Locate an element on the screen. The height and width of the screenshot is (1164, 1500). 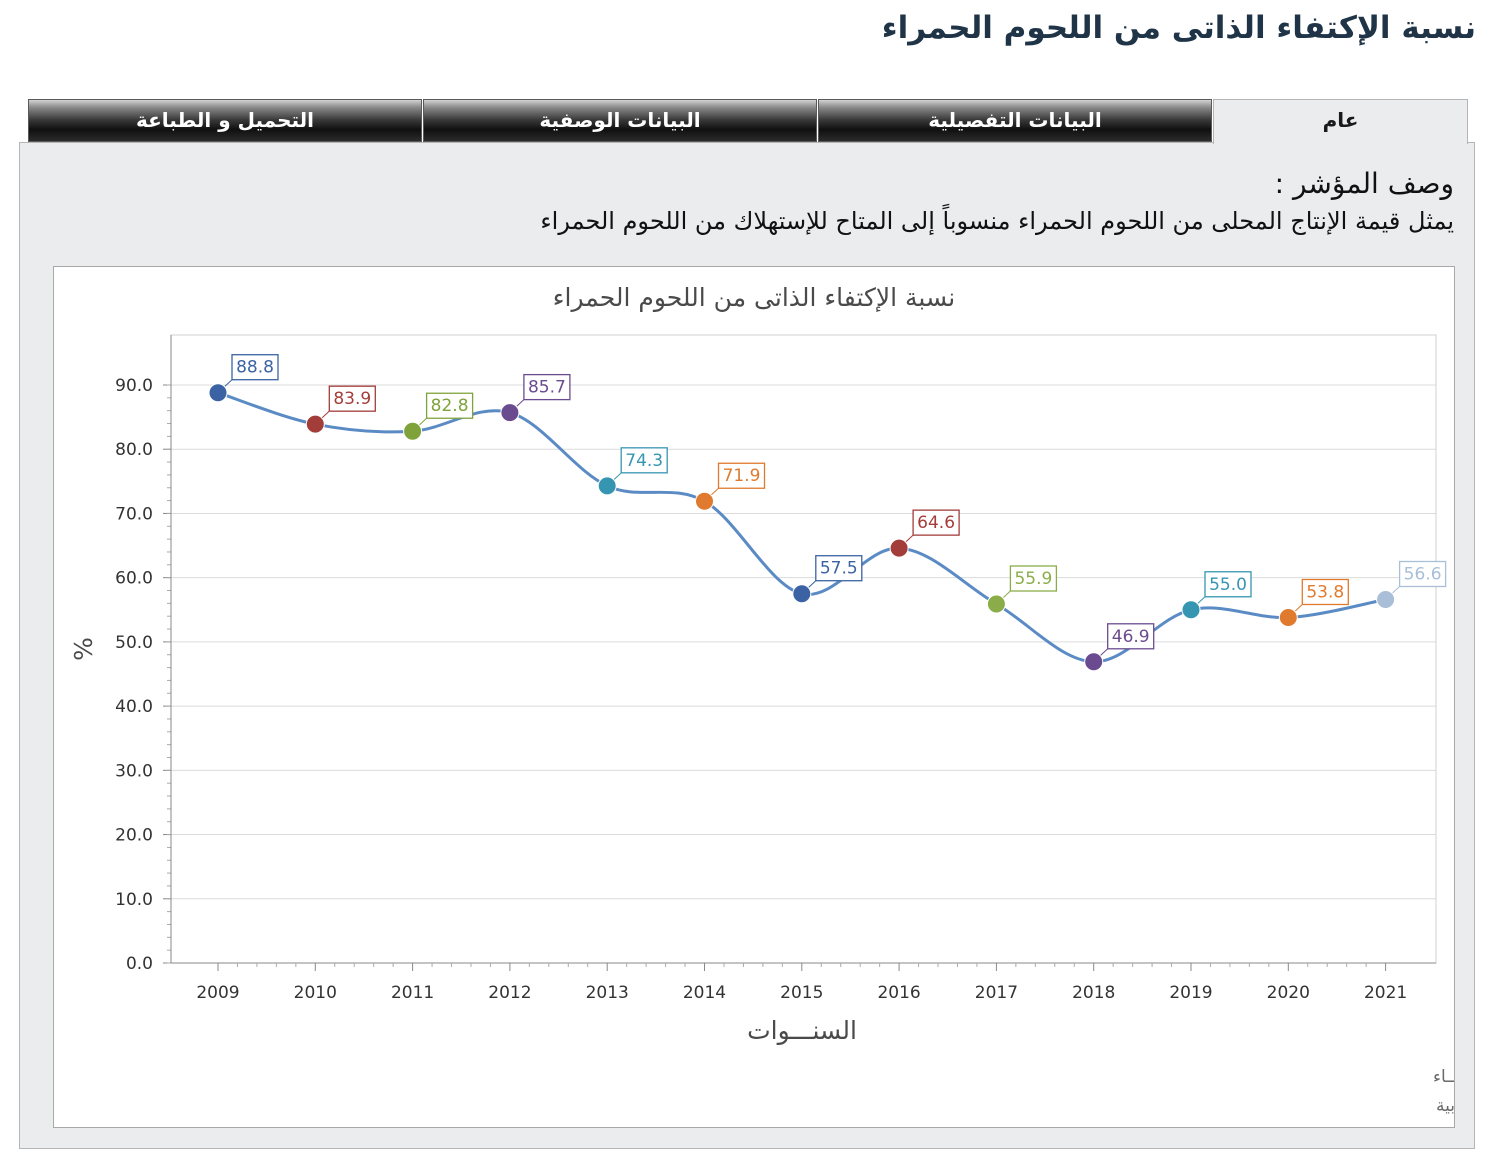
tab-detailed-data: البيانات التفصيلية is located at coordinates (1015, 120).